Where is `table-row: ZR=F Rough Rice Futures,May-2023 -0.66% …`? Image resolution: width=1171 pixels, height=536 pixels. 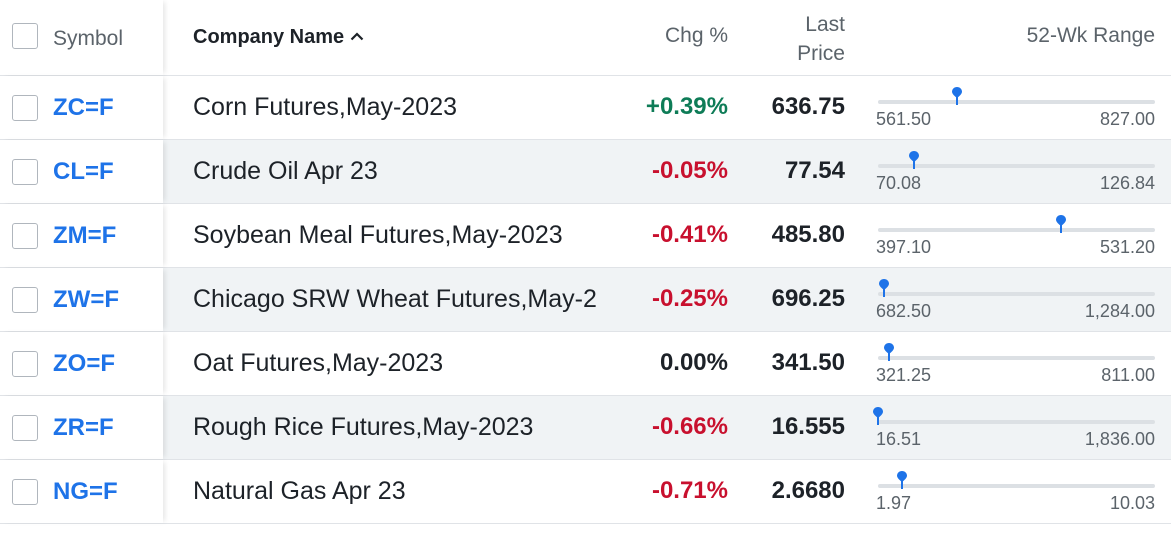
table-row: ZR=F Rough Rice Futures,May-2023 -0.66% … is located at coordinates (585, 428).